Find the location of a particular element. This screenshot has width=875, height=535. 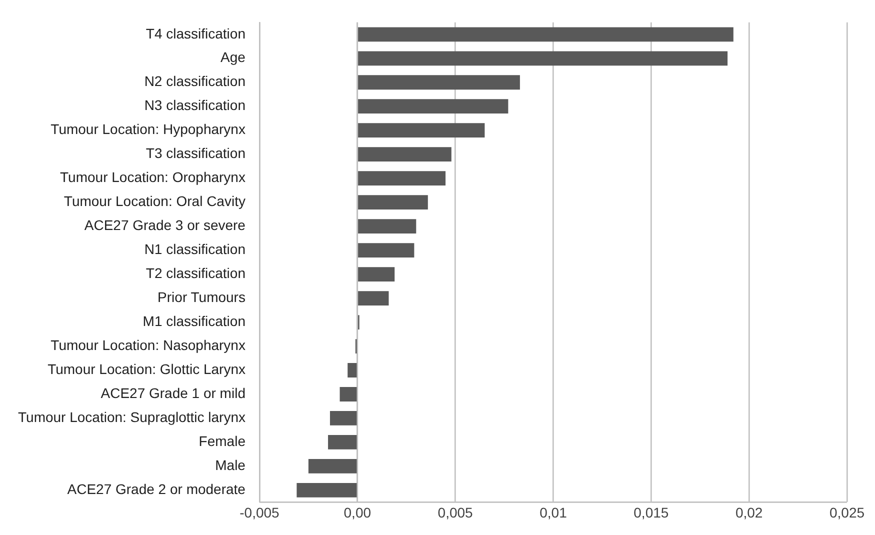

y-tick-label: Female is located at coordinates (222, 441).